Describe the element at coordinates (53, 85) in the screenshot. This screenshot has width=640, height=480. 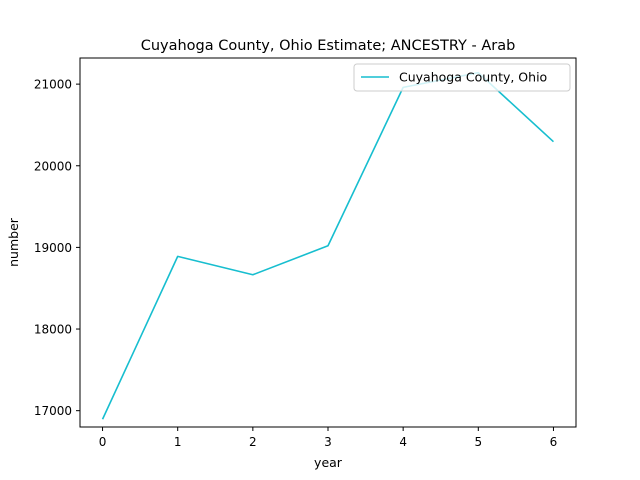
I see `y-tick-label: 21000` at that location.